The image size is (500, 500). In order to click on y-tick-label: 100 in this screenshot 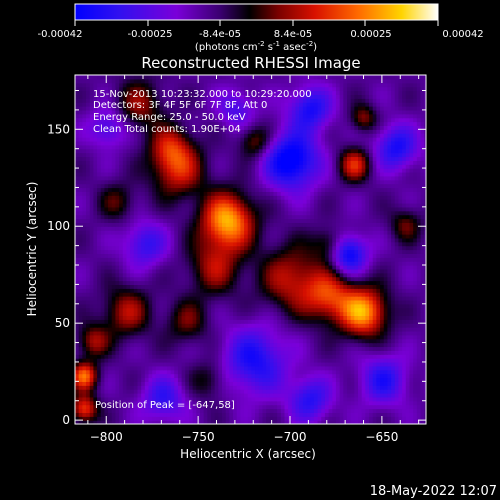, I will do `click(58, 226)`.